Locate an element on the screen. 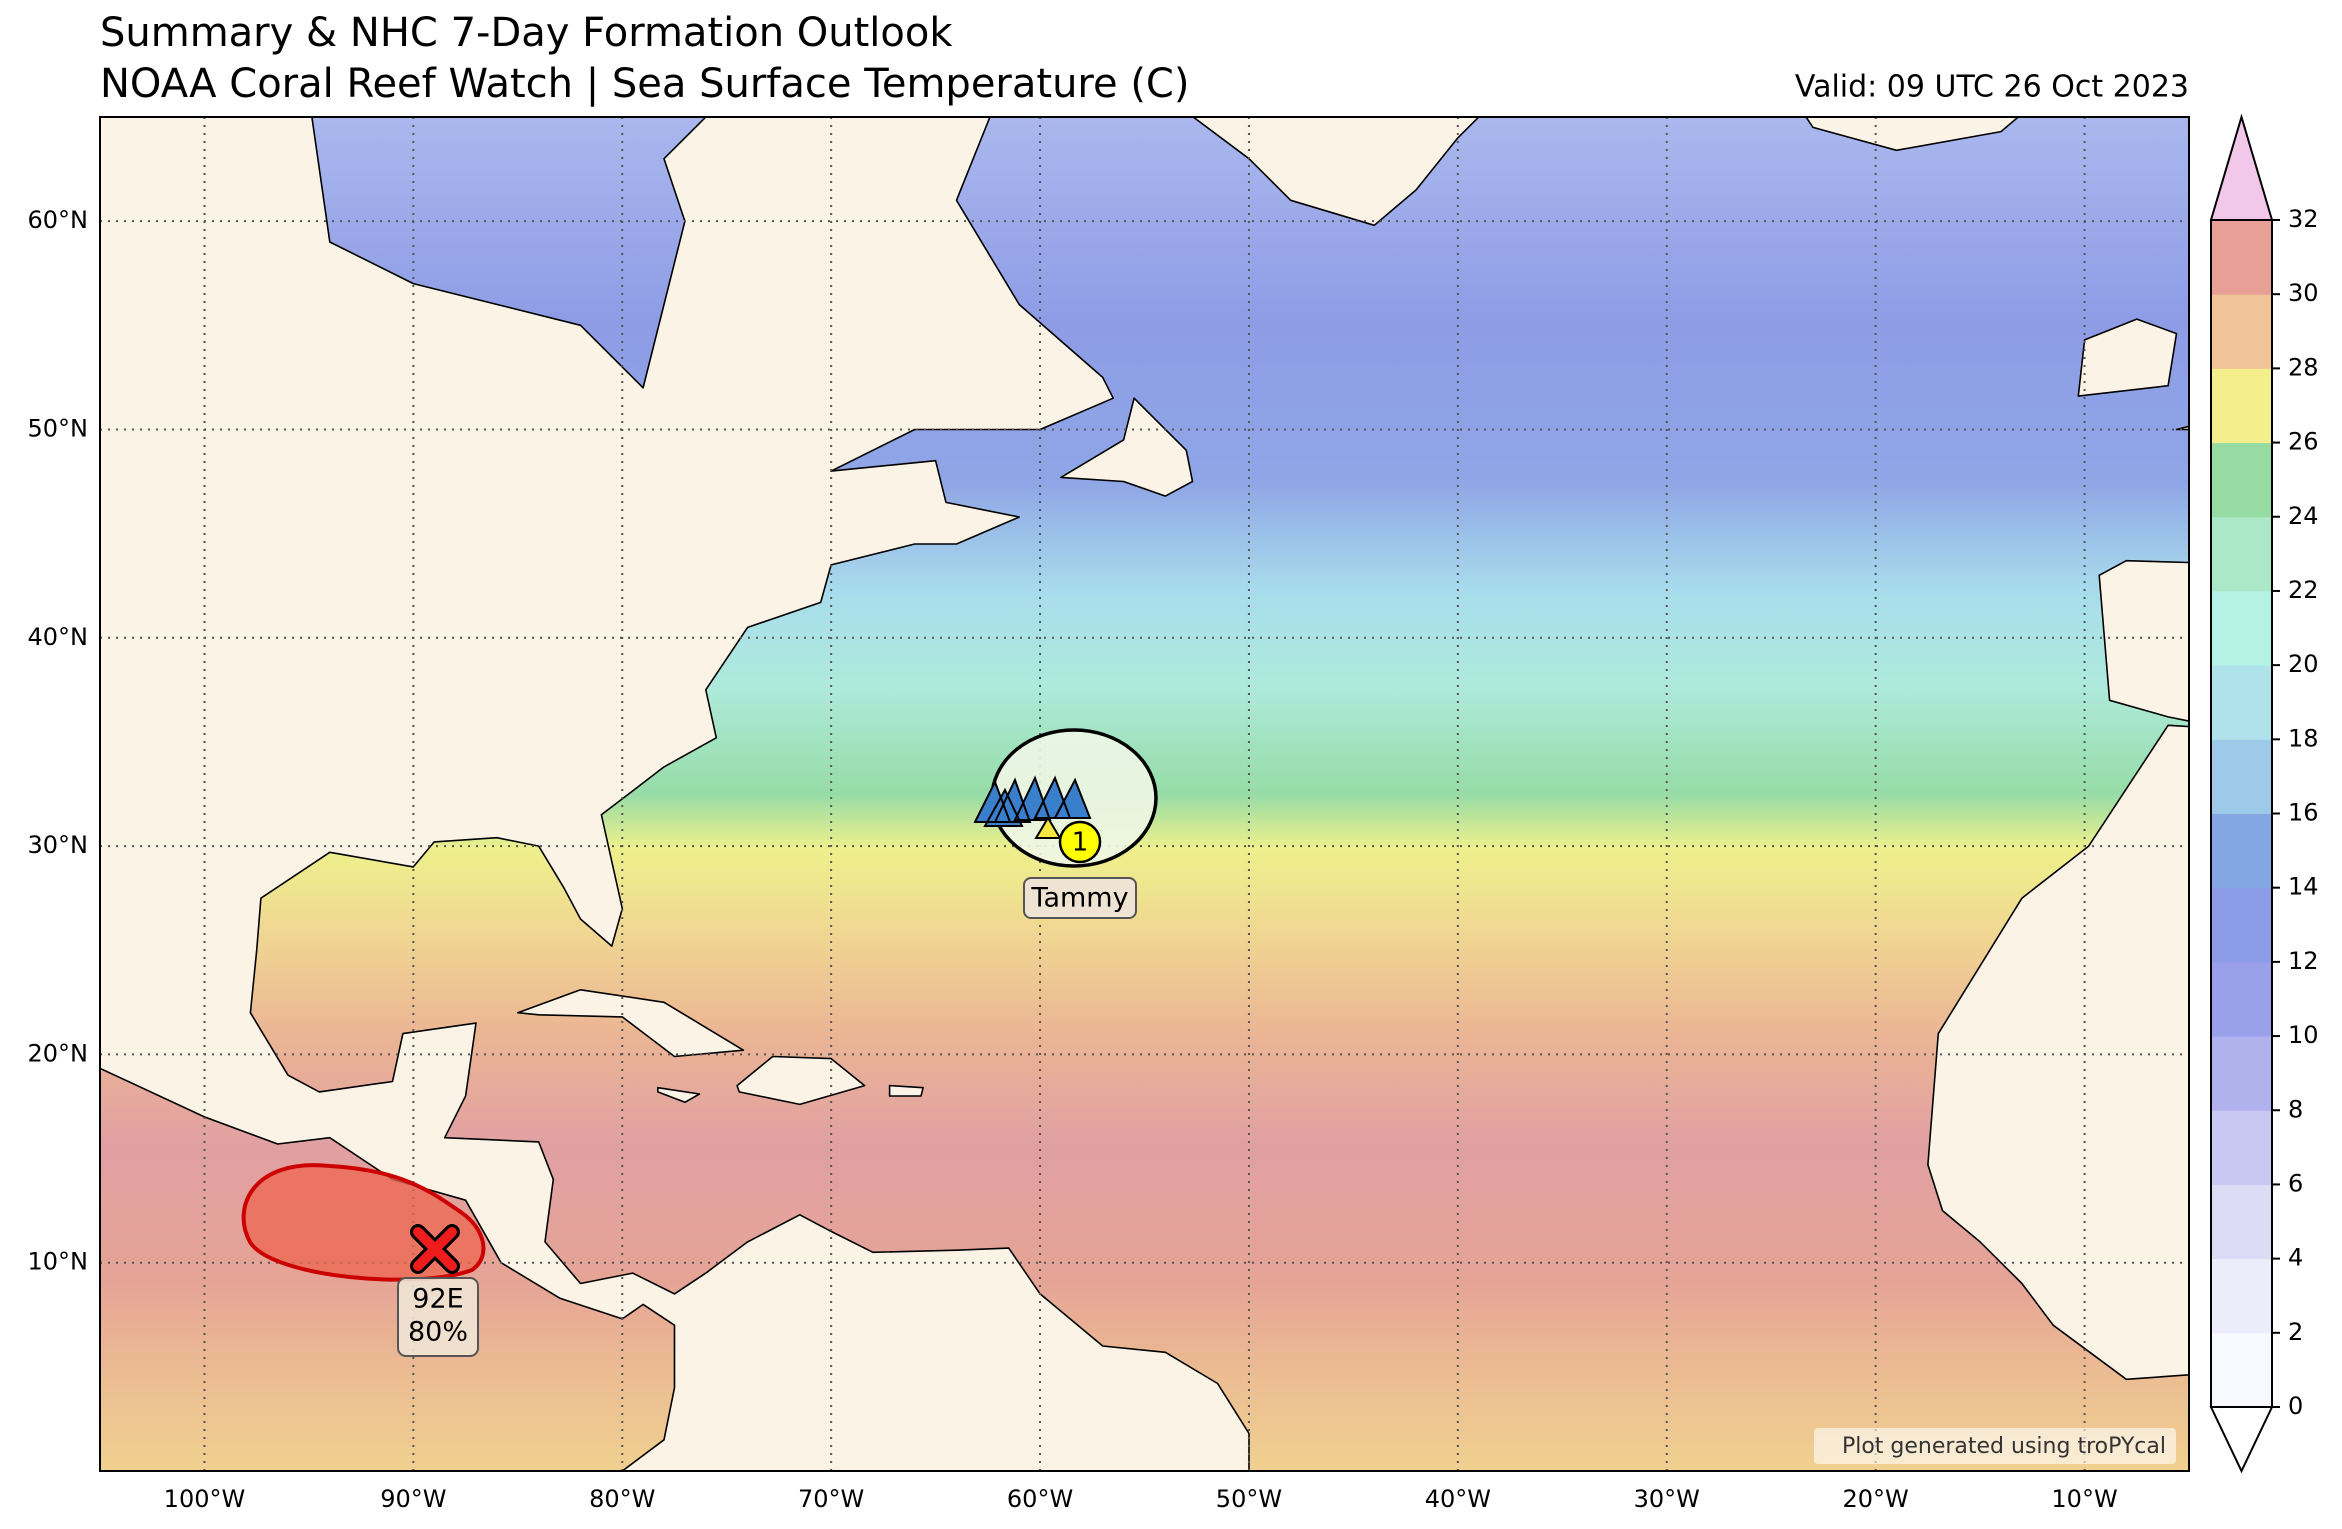 Image resolution: width=2342 pixels, height=1529 pixels. colorbar-over is located at coordinates (2241, 167).